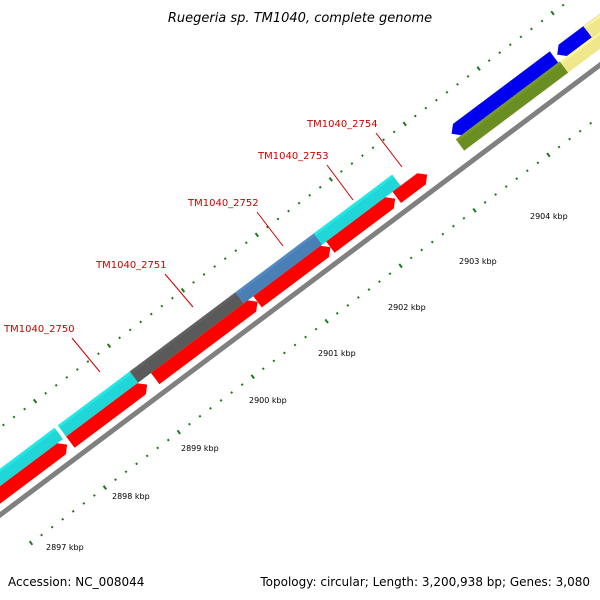 The width and height of the screenshot is (600, 600). I want to click on scale-label: 2897 kbp, so click(65, 547).